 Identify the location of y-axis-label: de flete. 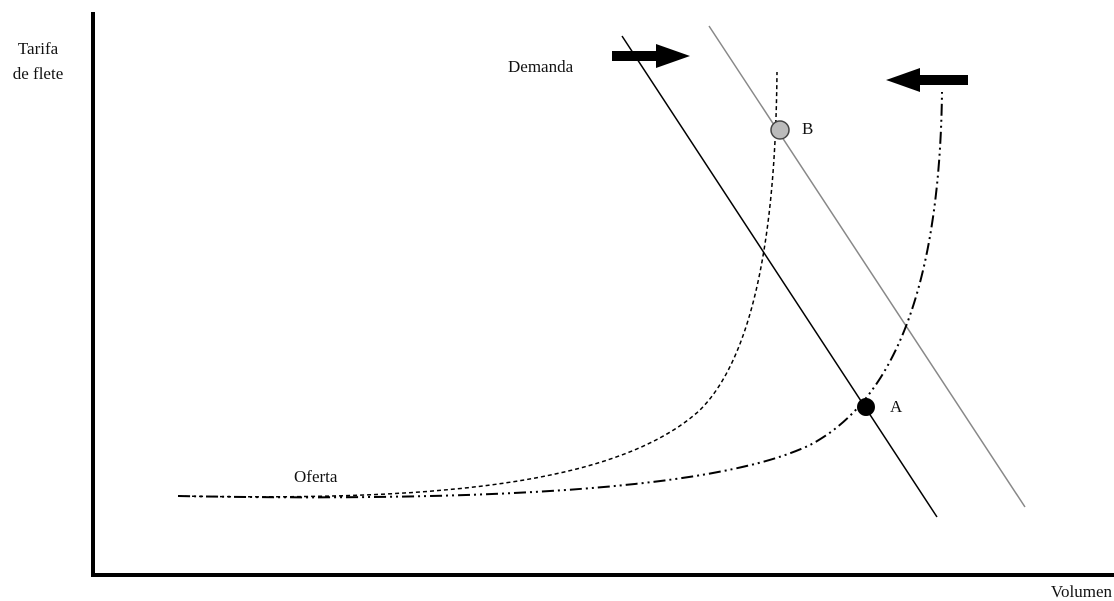
(38, 73).